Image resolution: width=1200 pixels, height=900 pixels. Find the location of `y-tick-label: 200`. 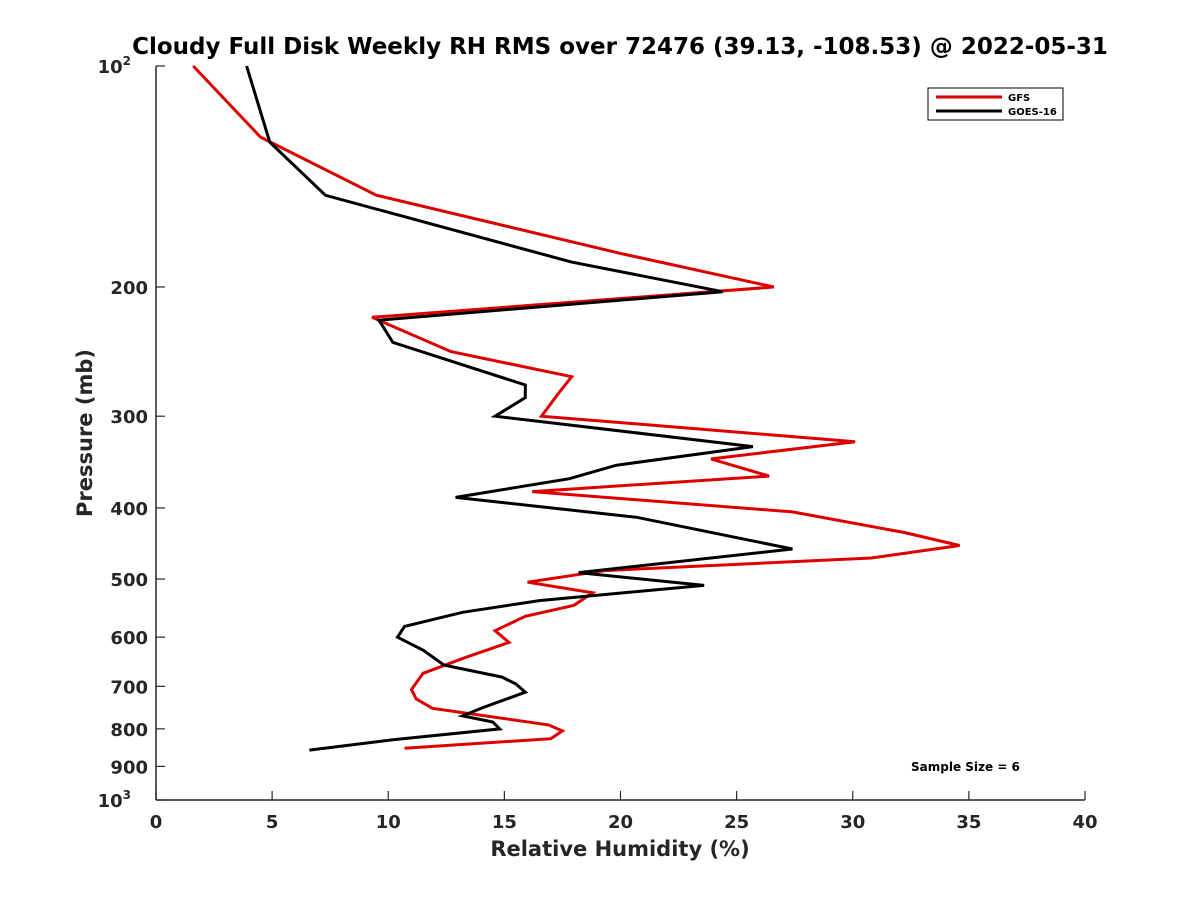

y-tick-label: 200 is located at coordinates (129, 288).